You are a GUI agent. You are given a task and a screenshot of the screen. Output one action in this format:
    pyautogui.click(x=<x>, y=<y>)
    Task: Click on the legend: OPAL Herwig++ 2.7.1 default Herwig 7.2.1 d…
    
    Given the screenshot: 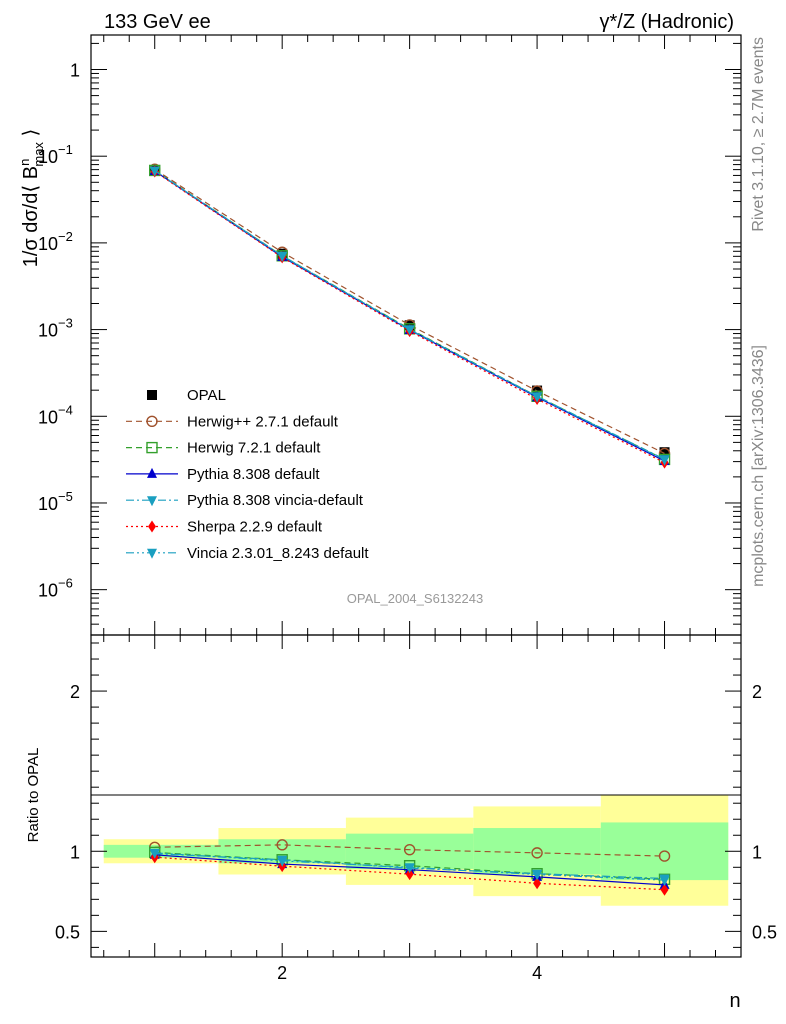 What is the action you would take?
    pyautogui.click(x=247, y=474)
    